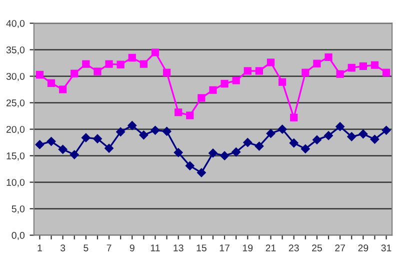  Describe the element at coordinates (15, 76) in the screenshot. I see `y-tick-label: 30,0` at that location.